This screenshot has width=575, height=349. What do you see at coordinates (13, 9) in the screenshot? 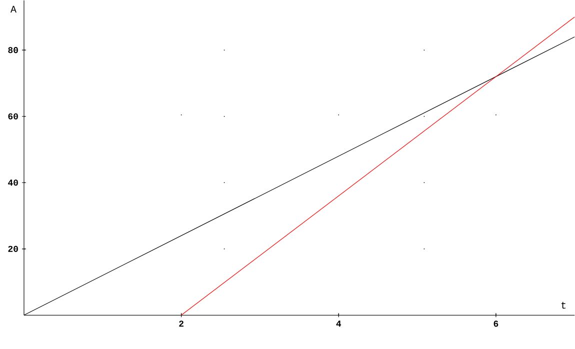
I see `y-axis-title: A` at bounding box center [13, 9].